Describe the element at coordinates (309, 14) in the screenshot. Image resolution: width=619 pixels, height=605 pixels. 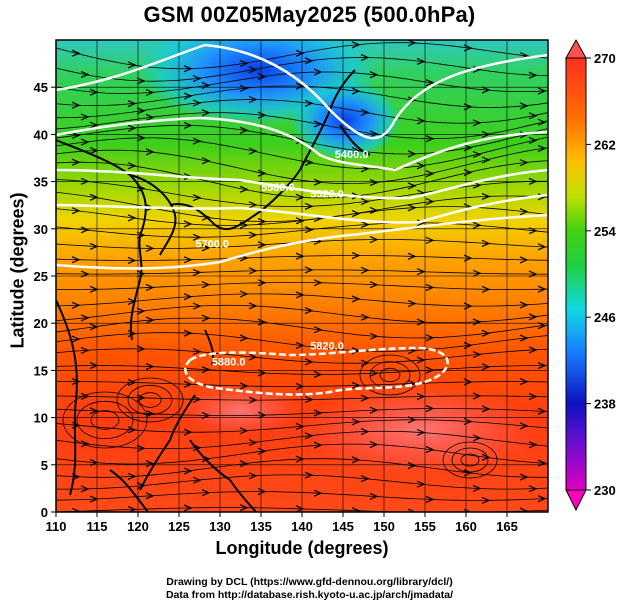
I see `map-title: GSM 00Z05May2025 (500.0hPa)` at that location.